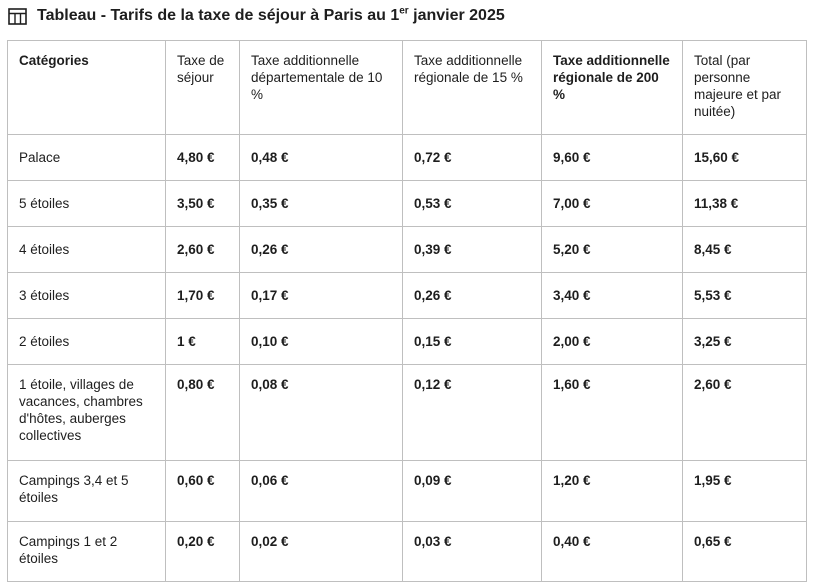 The width and height of the screenshot is (820, 582). What do you see at coordinates (202, 249) in the screenshot?
I see `value-cell: 2,60 €` at bounding box center [202, 249].